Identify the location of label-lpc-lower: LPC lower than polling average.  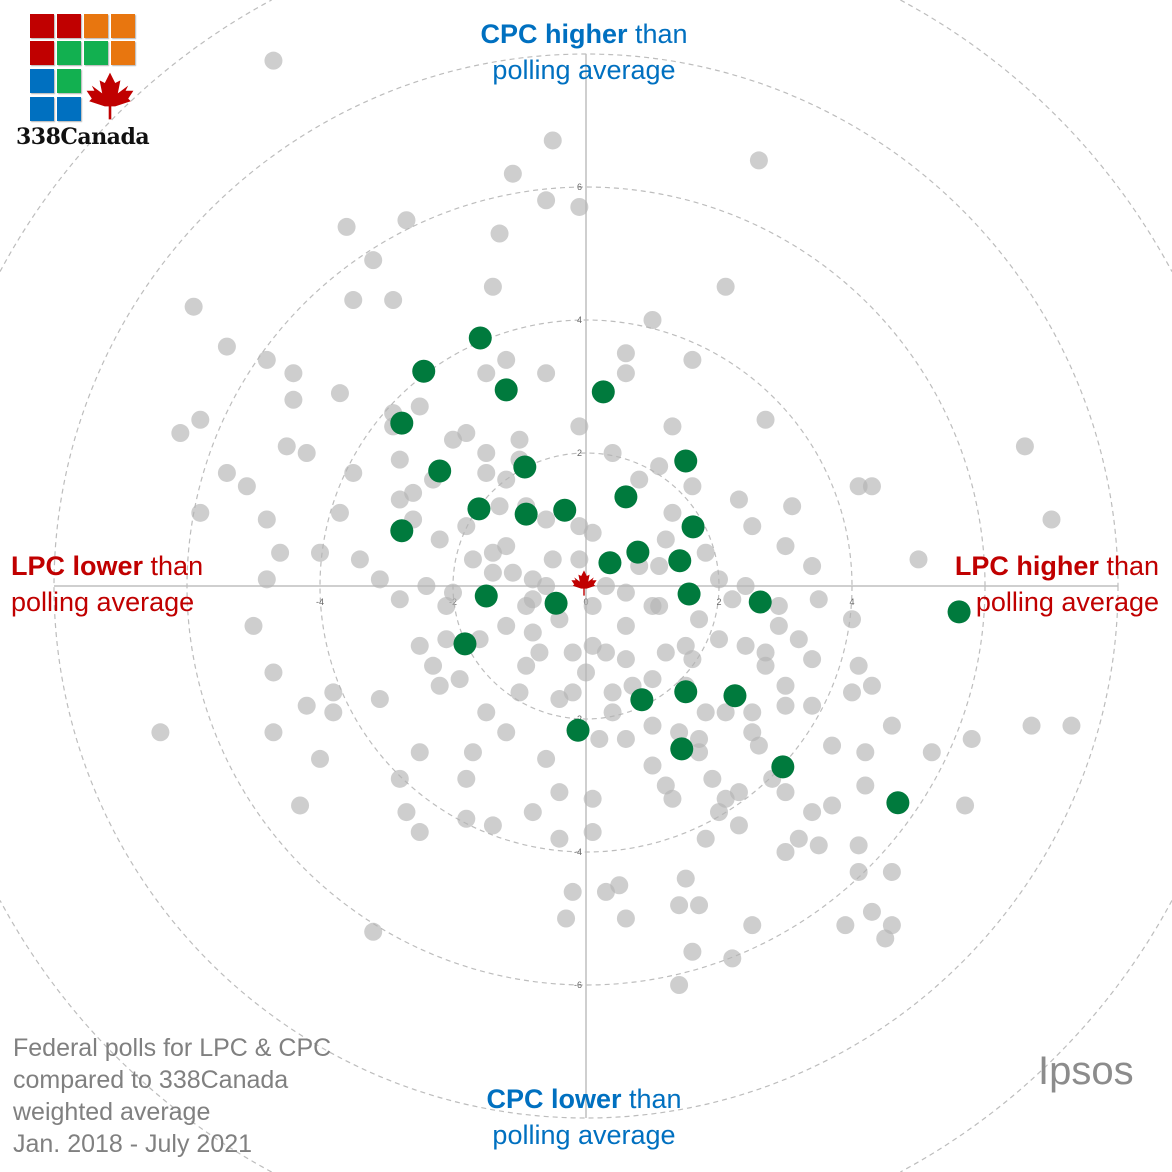
(107, 584).